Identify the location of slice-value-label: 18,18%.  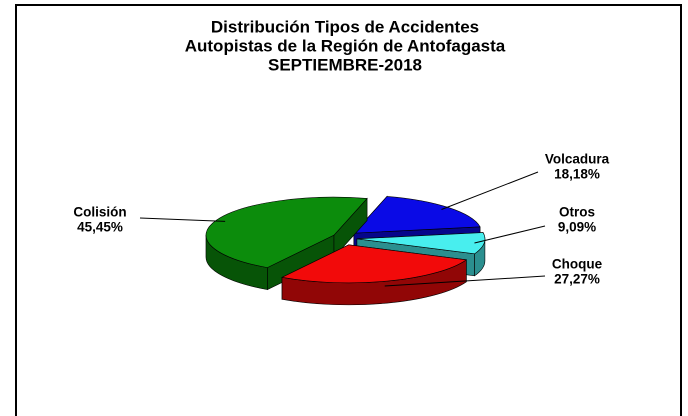
(577, 174).